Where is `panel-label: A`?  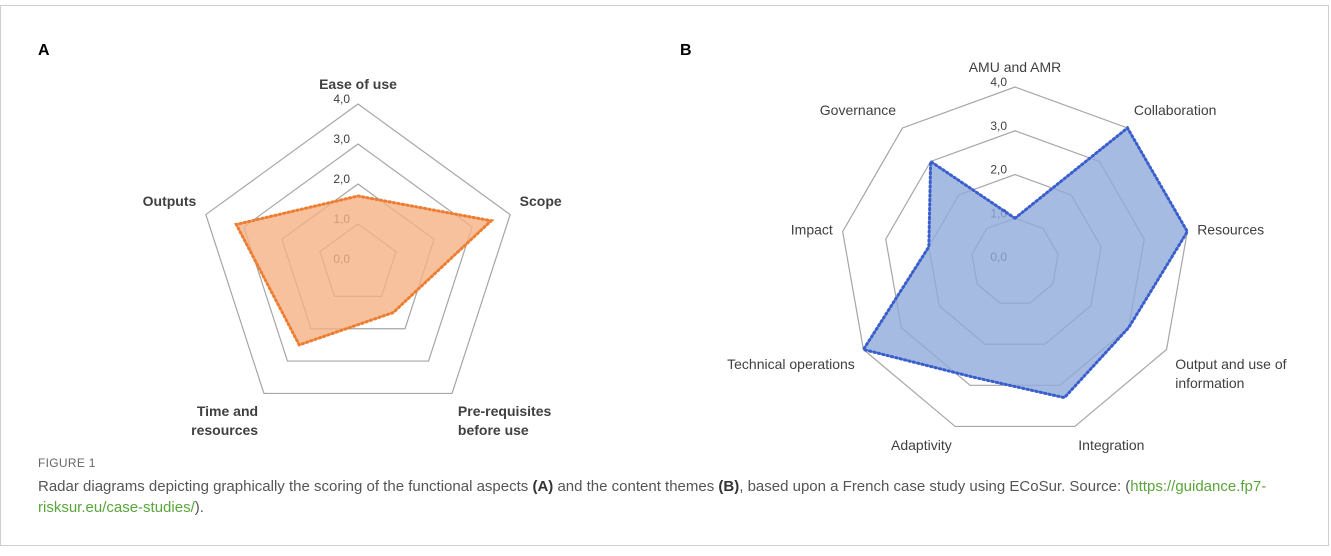
panel-label: A is located at coordinates (44, 50).